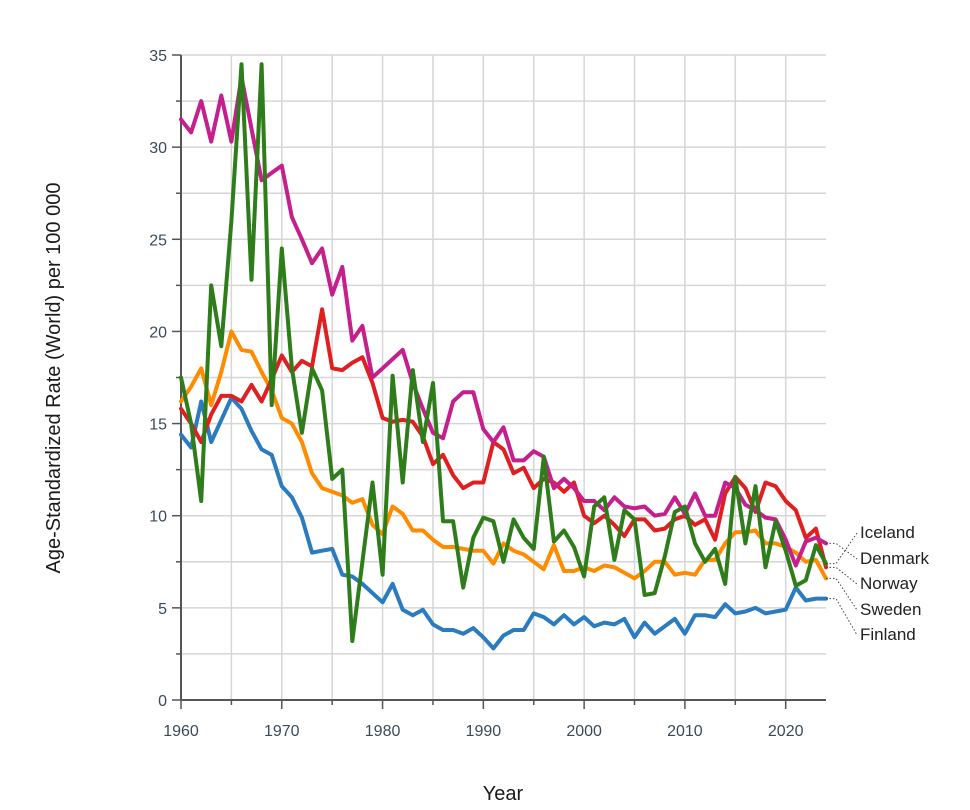 This screenshot has height=810, width=970. What do you see at coordinates (181, 731) in the screenshot?
I see `x-tick-label: 1960` at bounding box center [181, 731].